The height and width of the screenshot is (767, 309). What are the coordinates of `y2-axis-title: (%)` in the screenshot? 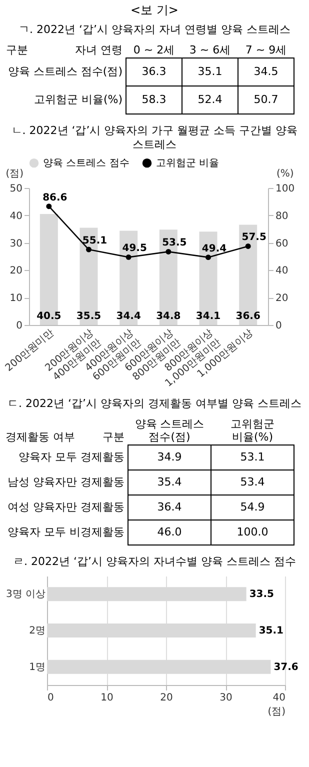 It's located at (285, 174).